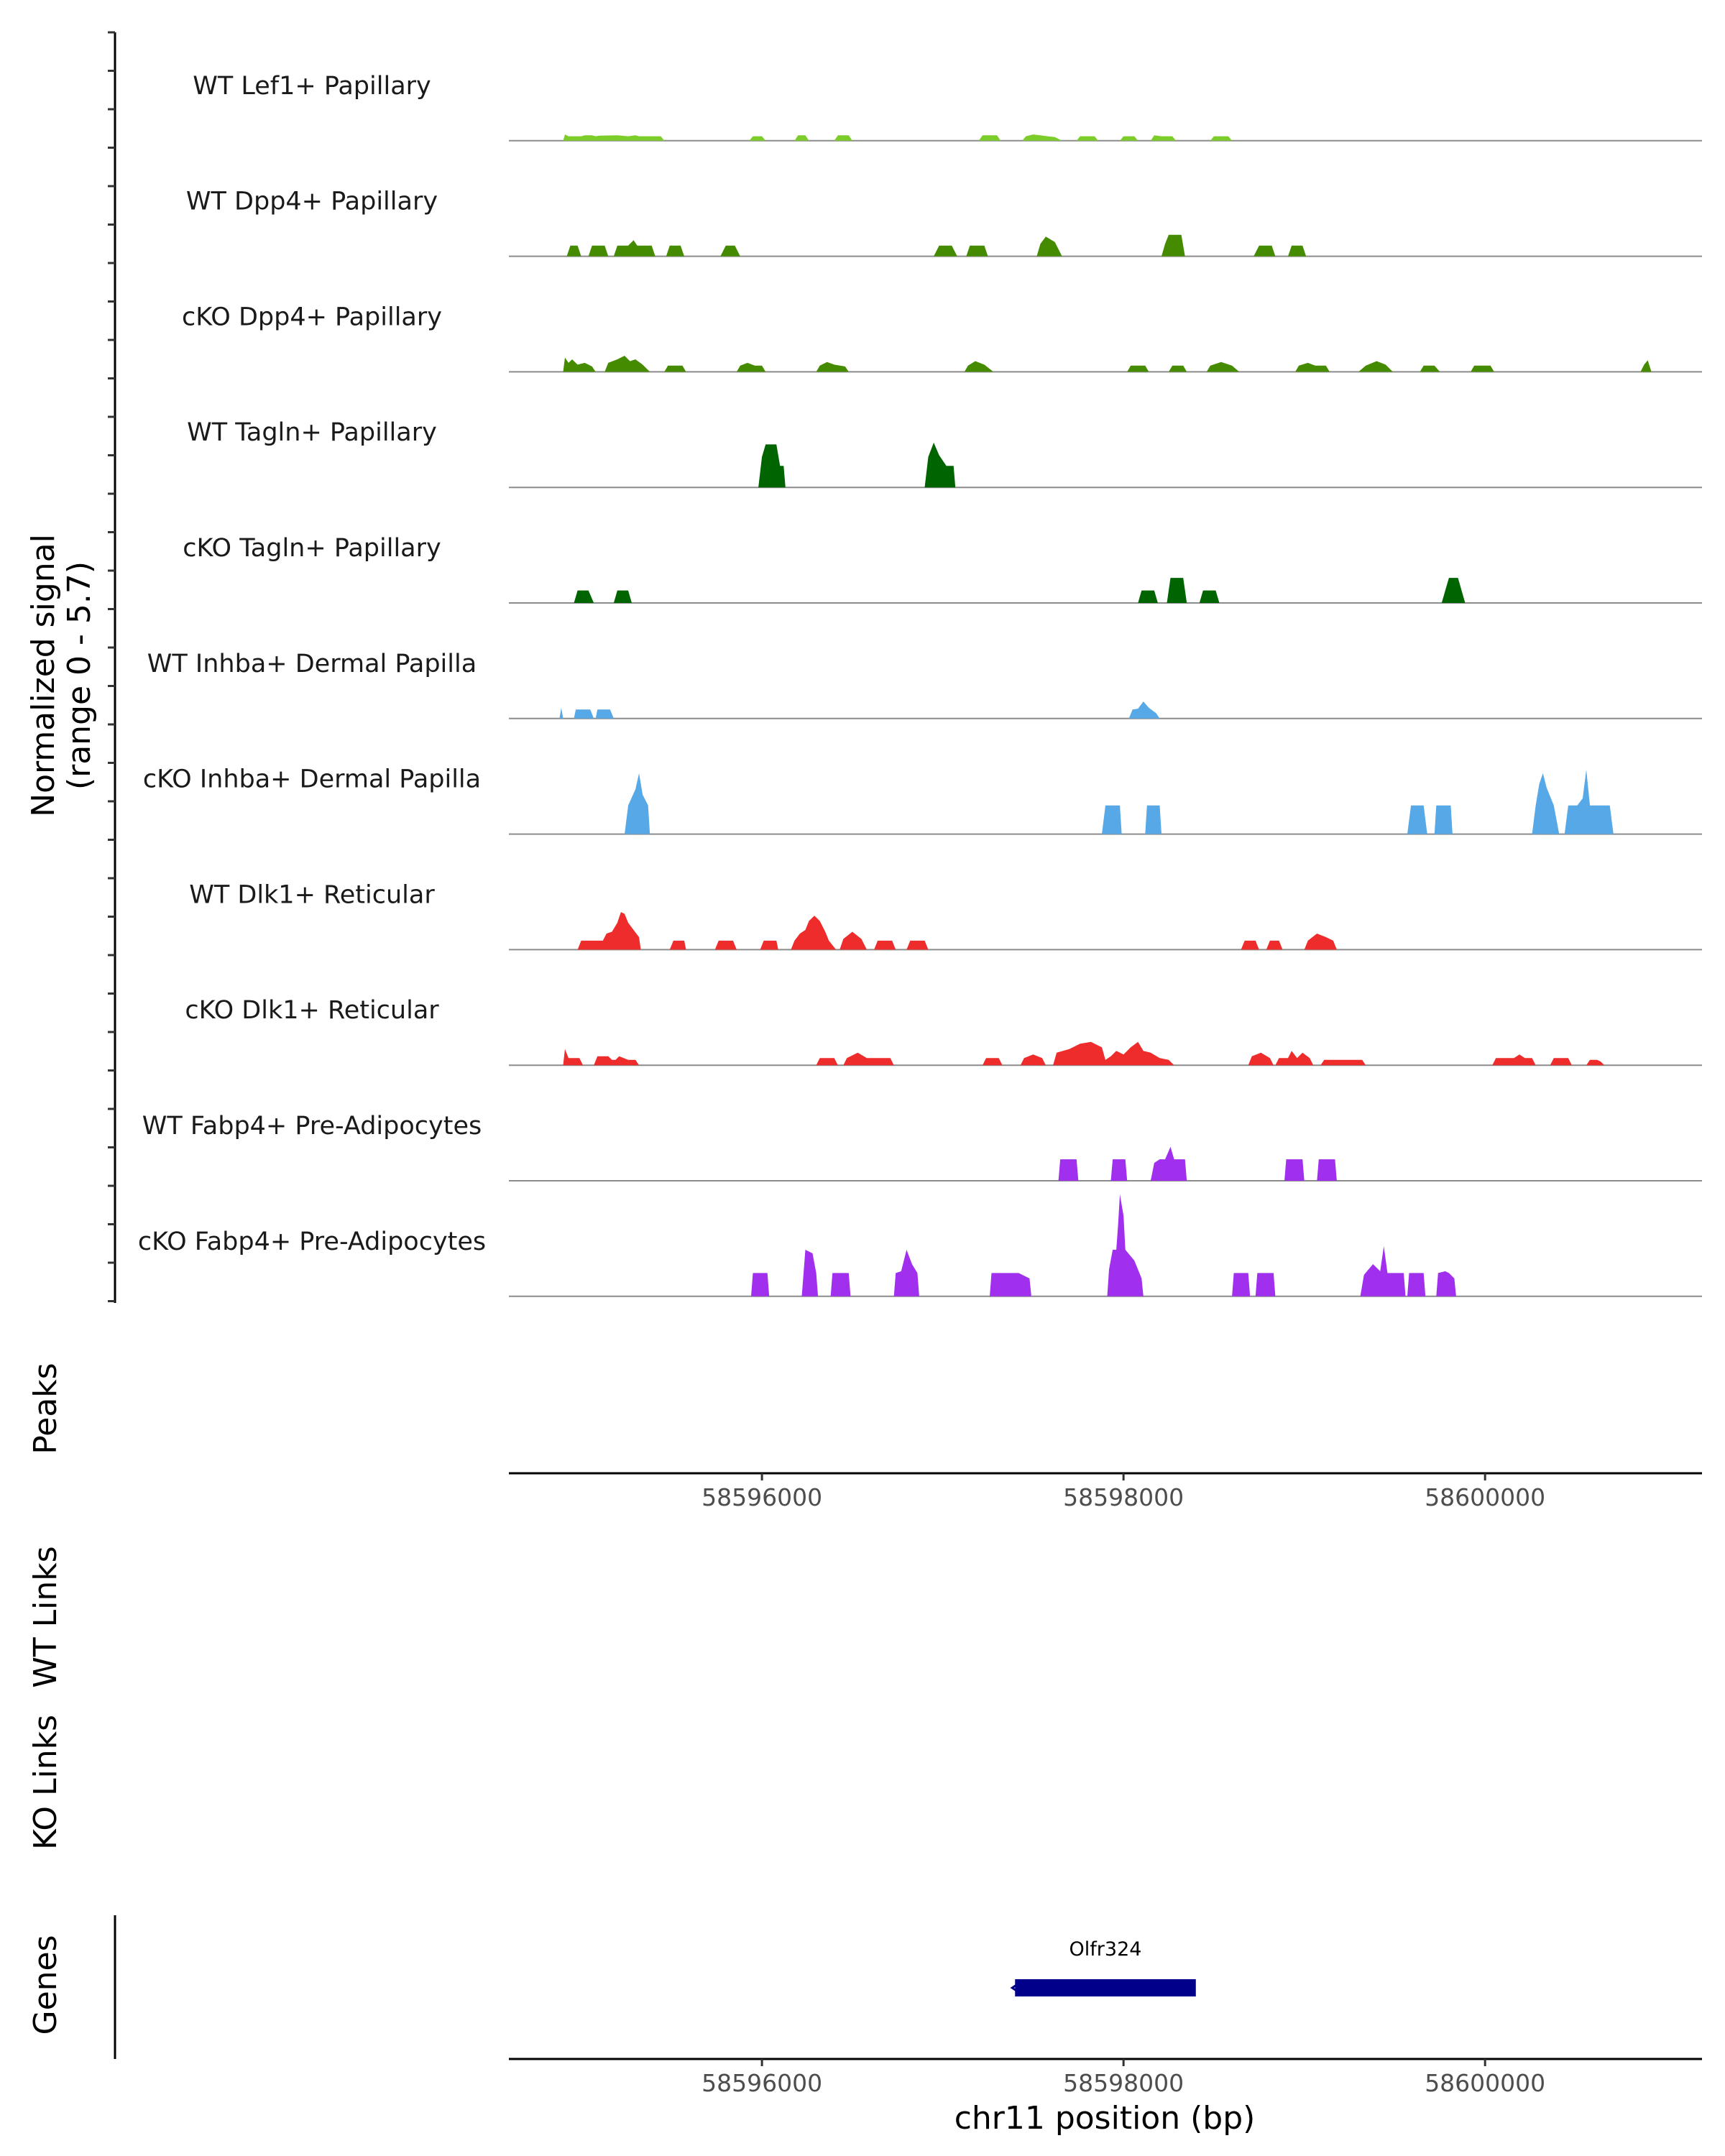 The width and height of the screenshot is (1725, 2156). Describe the element at coordinates (312, 548) in the screenshot. I see `track-label: cKO Tagln+ Papillary` at that location.